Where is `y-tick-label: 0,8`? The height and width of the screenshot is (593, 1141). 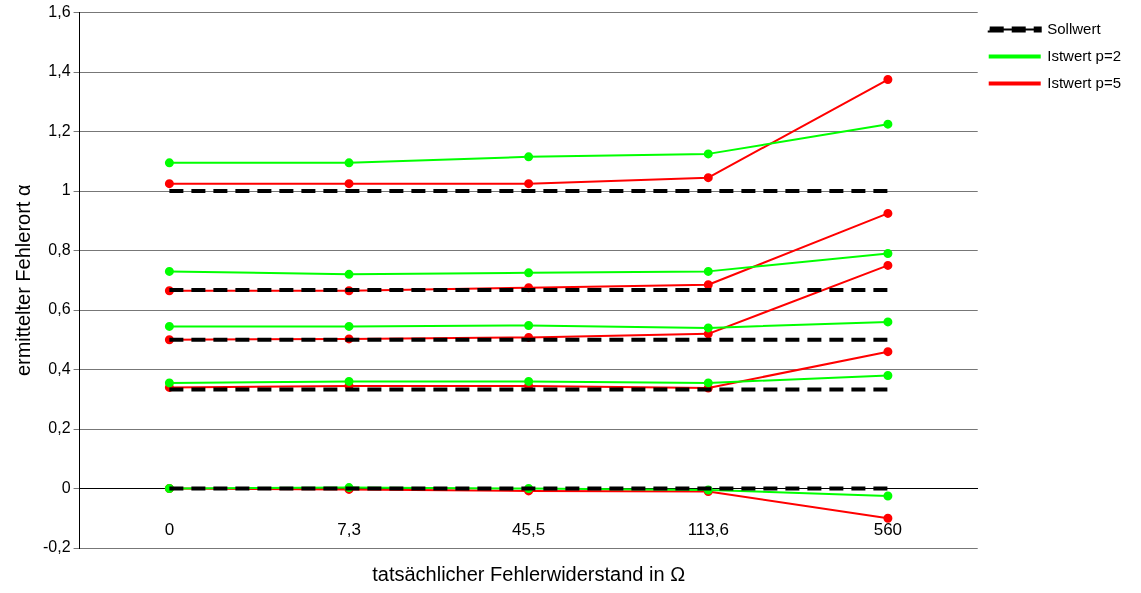
y-tick-label: 0,8 is located at coordinates (59, 249).